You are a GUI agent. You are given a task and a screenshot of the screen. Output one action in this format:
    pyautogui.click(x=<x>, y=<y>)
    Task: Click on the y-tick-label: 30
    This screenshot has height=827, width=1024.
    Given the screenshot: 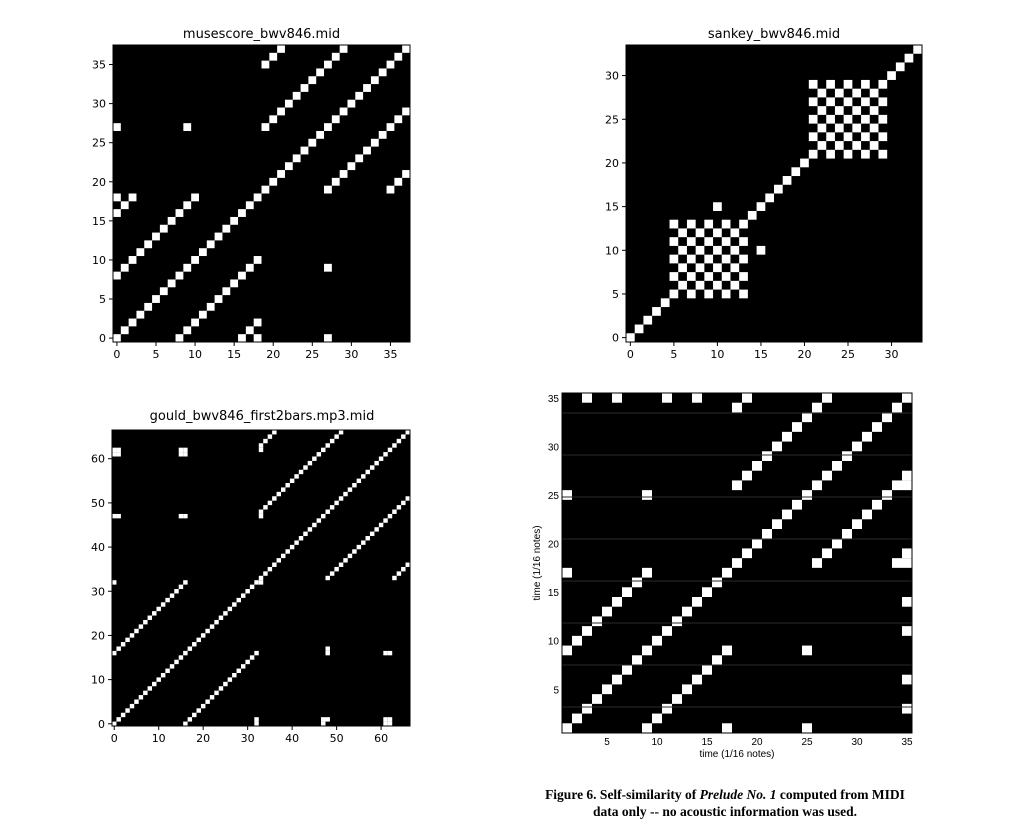 What is the action you would take?
    pyautogui.click(x=554, y=447)
    